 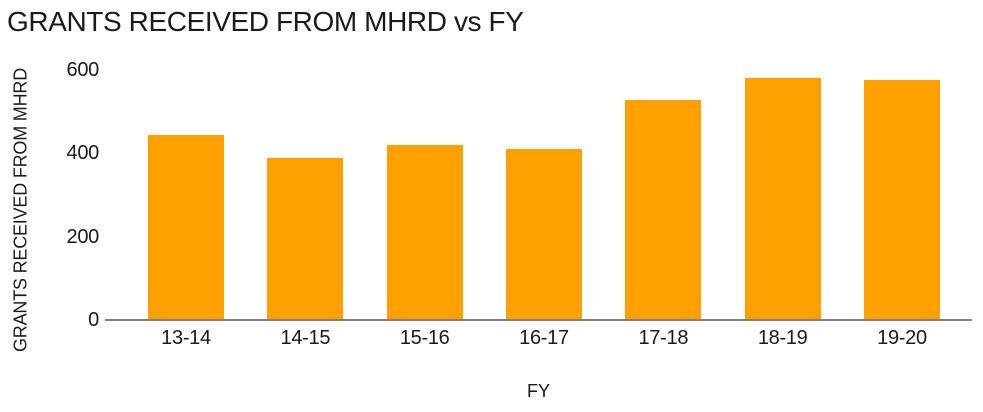 I want to click on y-tick-label: 600, so click(x=83, y=70).